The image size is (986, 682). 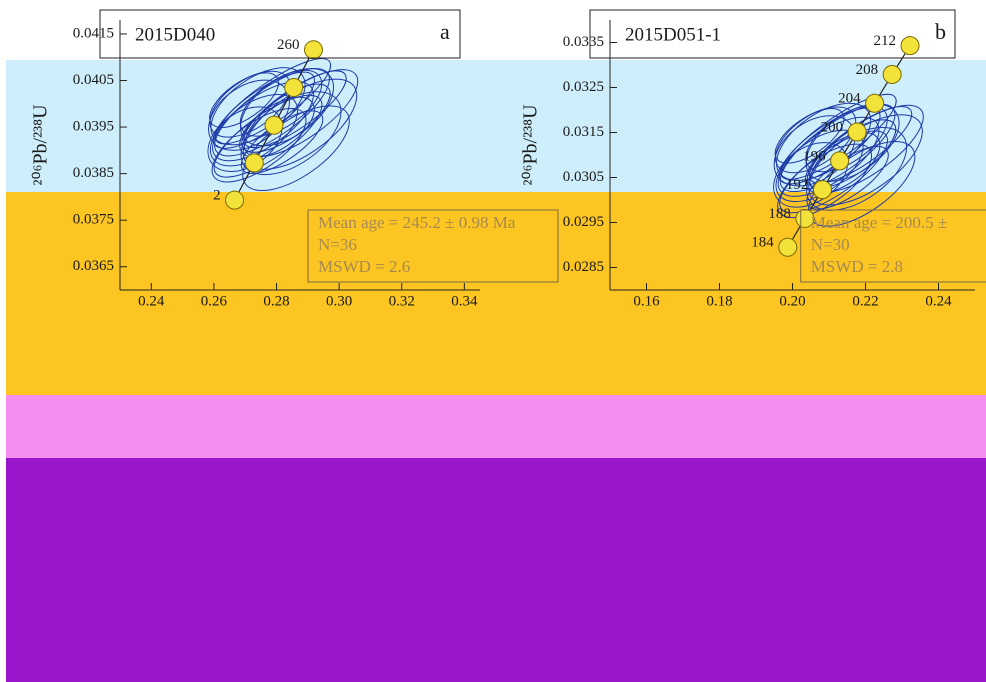 What do you see at coordinates (93, 173) in the screenshot?
I see `y-tick-label: 0.0385` at bounding box center [93, 173].